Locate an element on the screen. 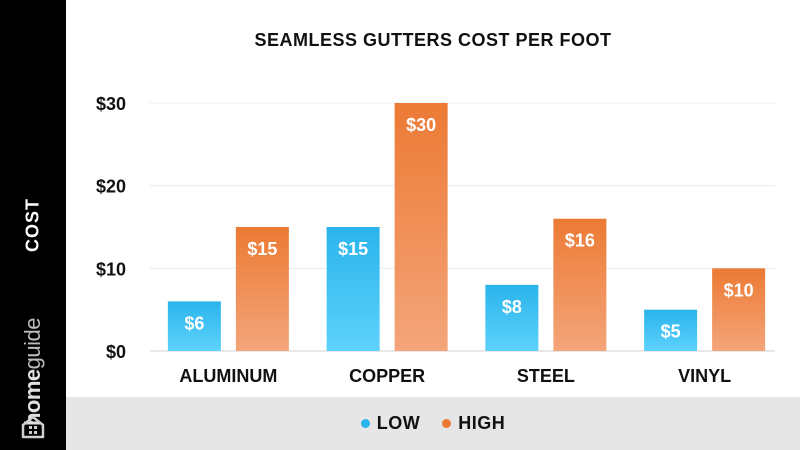 The image size is (800, 450). house-icon is located at coordinates (33, 427).